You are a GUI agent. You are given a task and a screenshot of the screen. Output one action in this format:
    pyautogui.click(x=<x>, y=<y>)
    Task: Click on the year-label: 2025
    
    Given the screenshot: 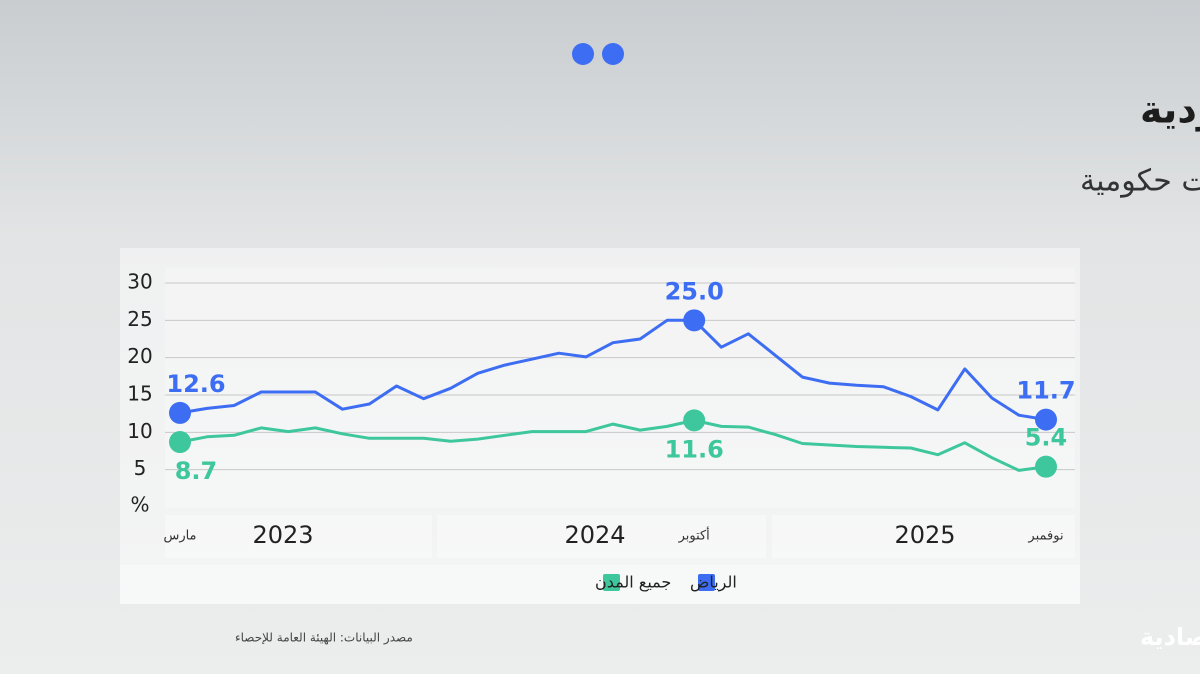 What is the action you would take?
    pyautogui.click(x=924, y=535)
    